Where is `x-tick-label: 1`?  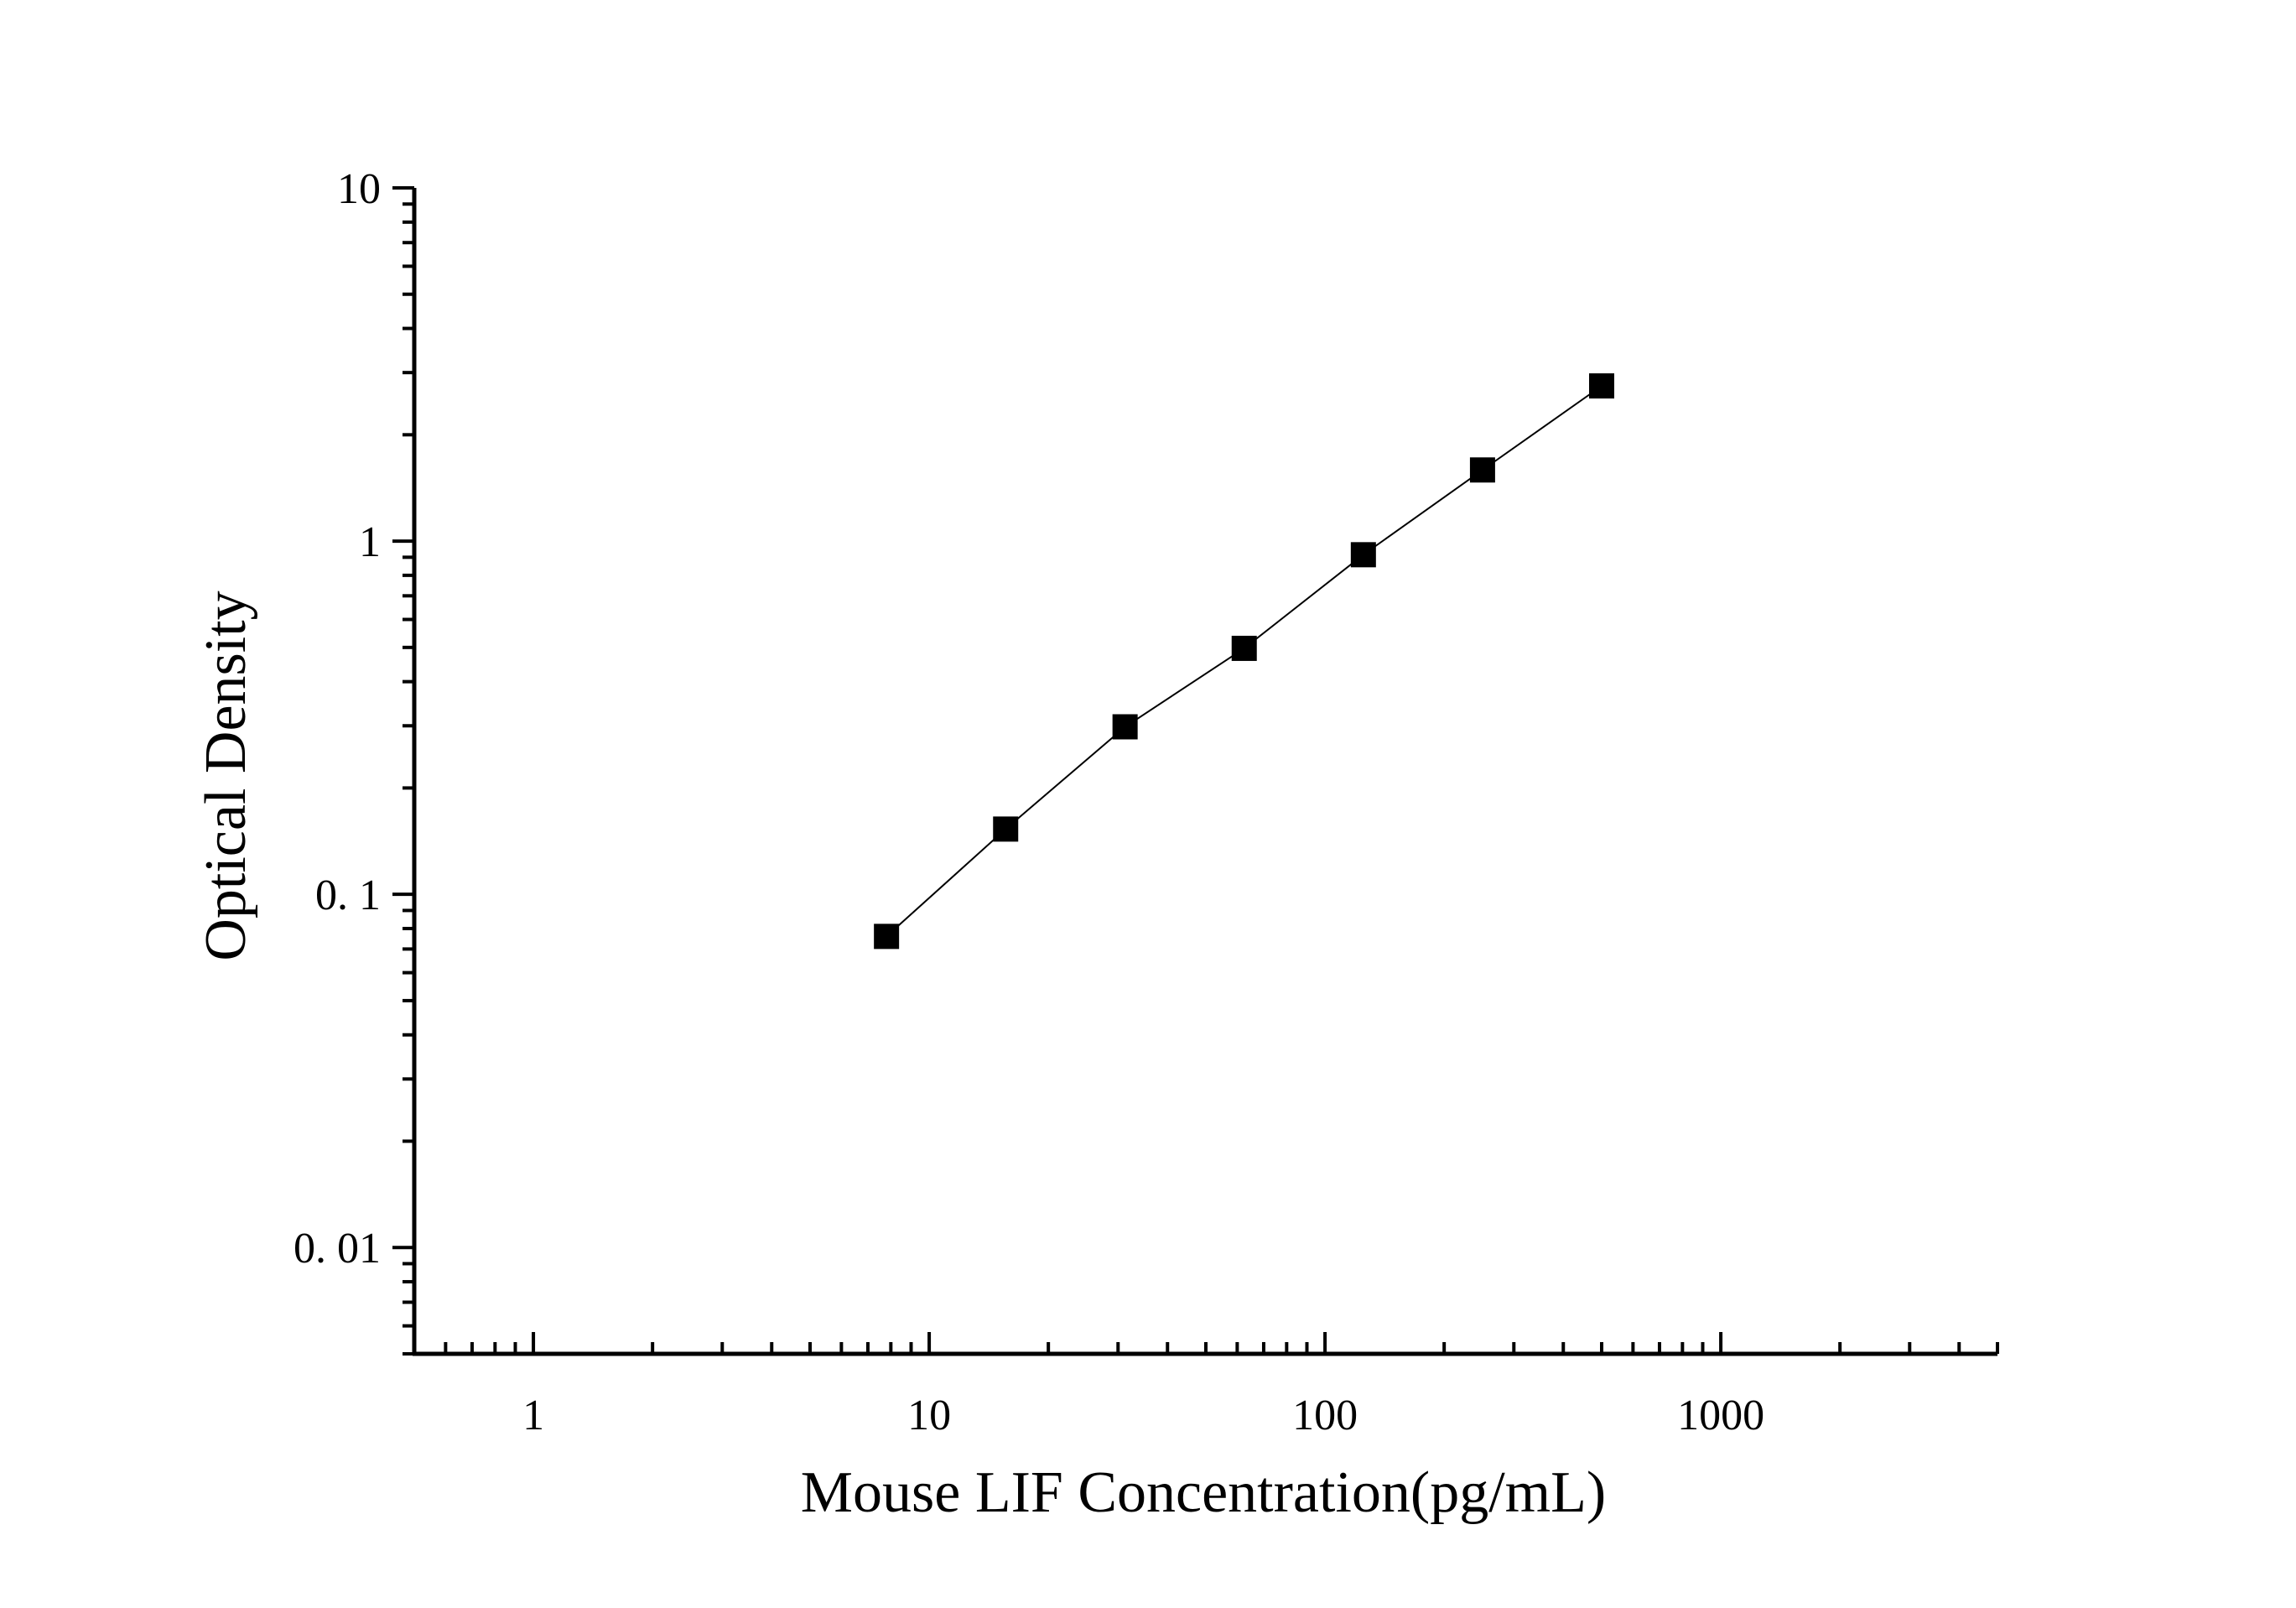
x-tick-label: 1 is located at coordinates (533, 1415).